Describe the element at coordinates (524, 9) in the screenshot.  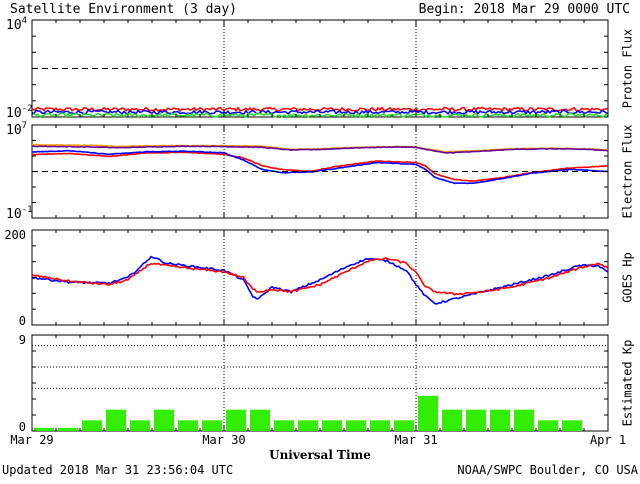
I see `begin-label: Begin: 2018 Mar 29 0000 UTC` at that location.